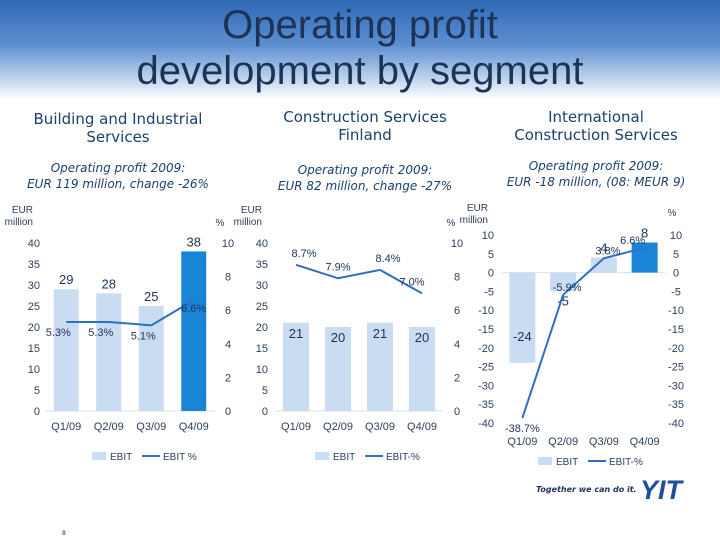 The height and width of the screenshot is (540, 720). Describe the element at coordinates (486, 386) in the screenshot. I see `y-tick-label: -30` at that location.